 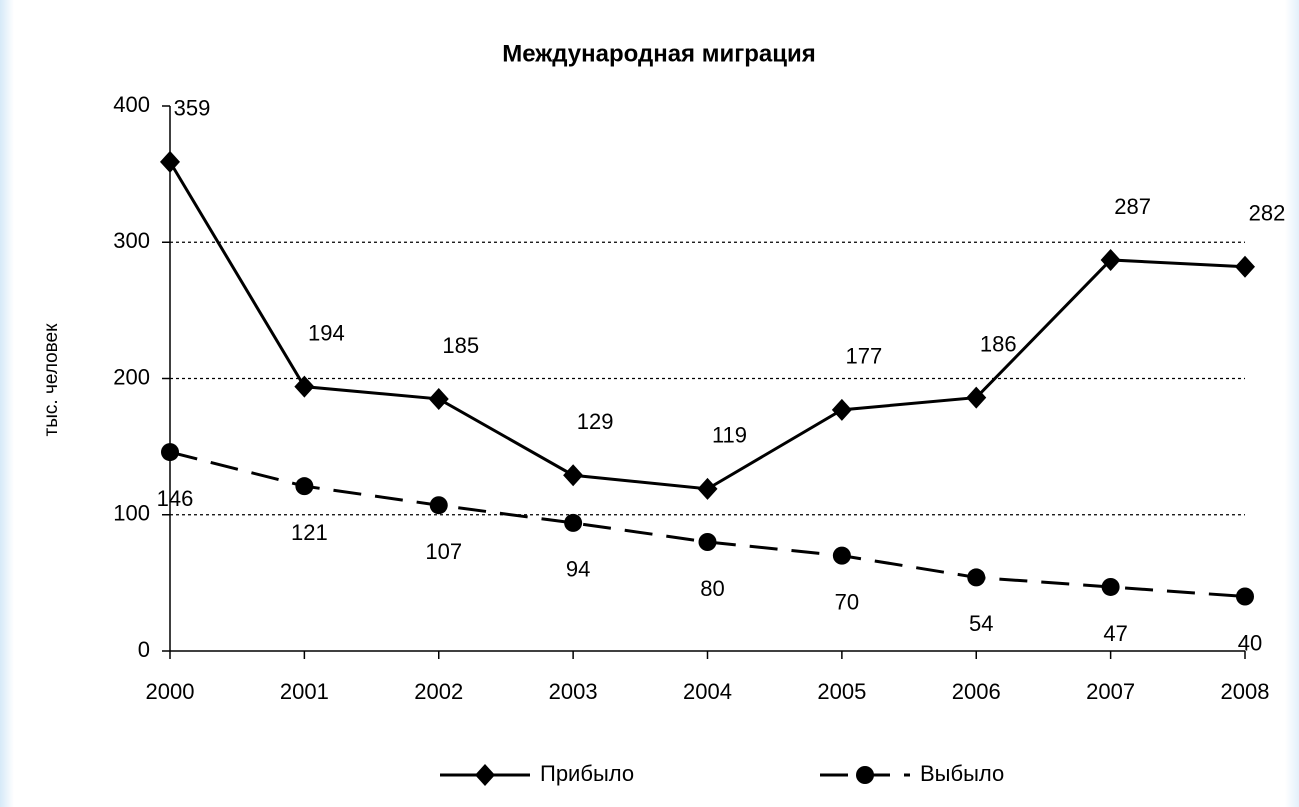 What do you see at coordinates (192, 108) in the screenshot?
I see `data-label: 359` at bounding box center [192, 108].